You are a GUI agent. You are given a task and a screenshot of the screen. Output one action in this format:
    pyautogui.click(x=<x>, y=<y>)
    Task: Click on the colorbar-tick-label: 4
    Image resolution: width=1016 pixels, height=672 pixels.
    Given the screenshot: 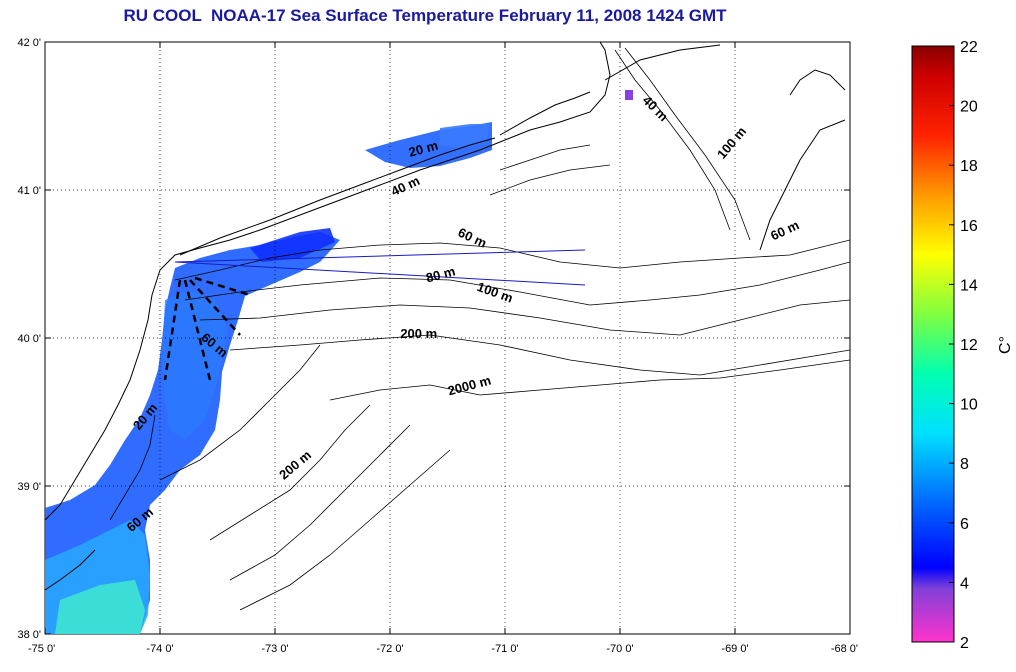 What is the action you would take?
    pyautogui.click(x=964, y=583)
    